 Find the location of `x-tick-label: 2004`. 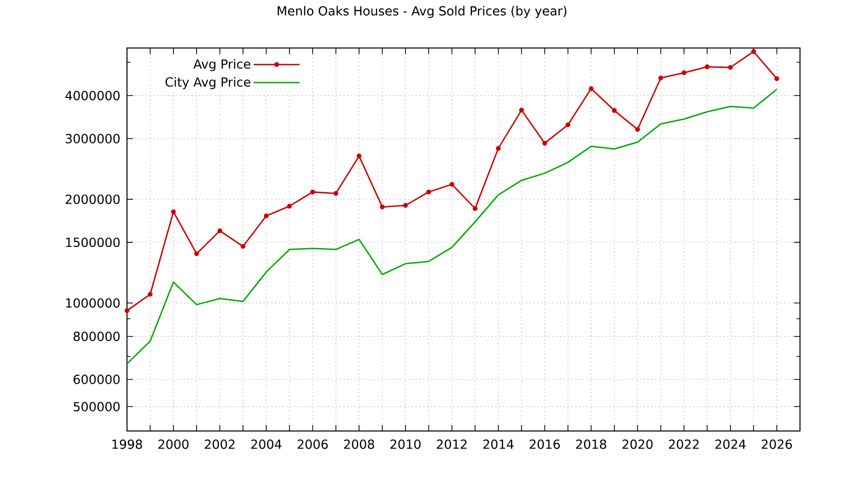

x-tick-label: 2004 is located at coordinates (266, 444).